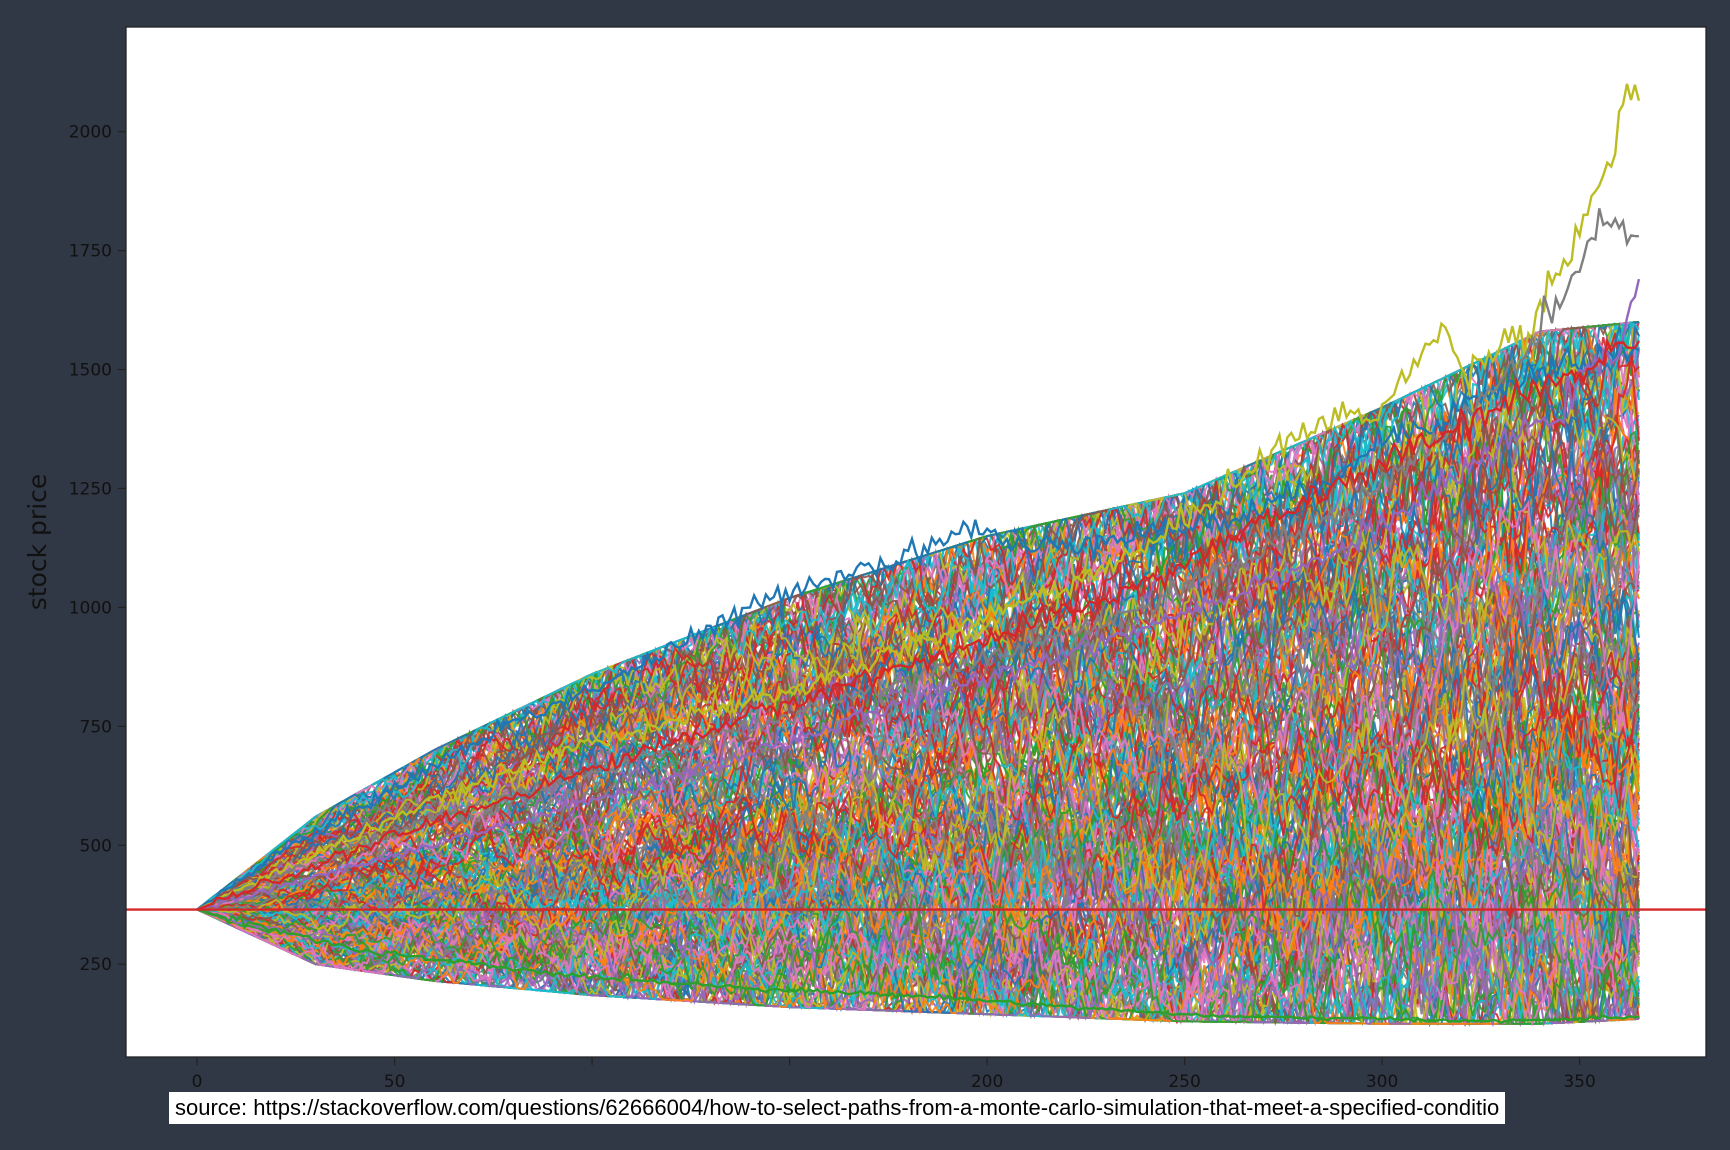 The image size is (1730, 1150). Describe the element at coordinates (90, 371) in the screenshot. I see `y-tick-label: 1500` at that location.